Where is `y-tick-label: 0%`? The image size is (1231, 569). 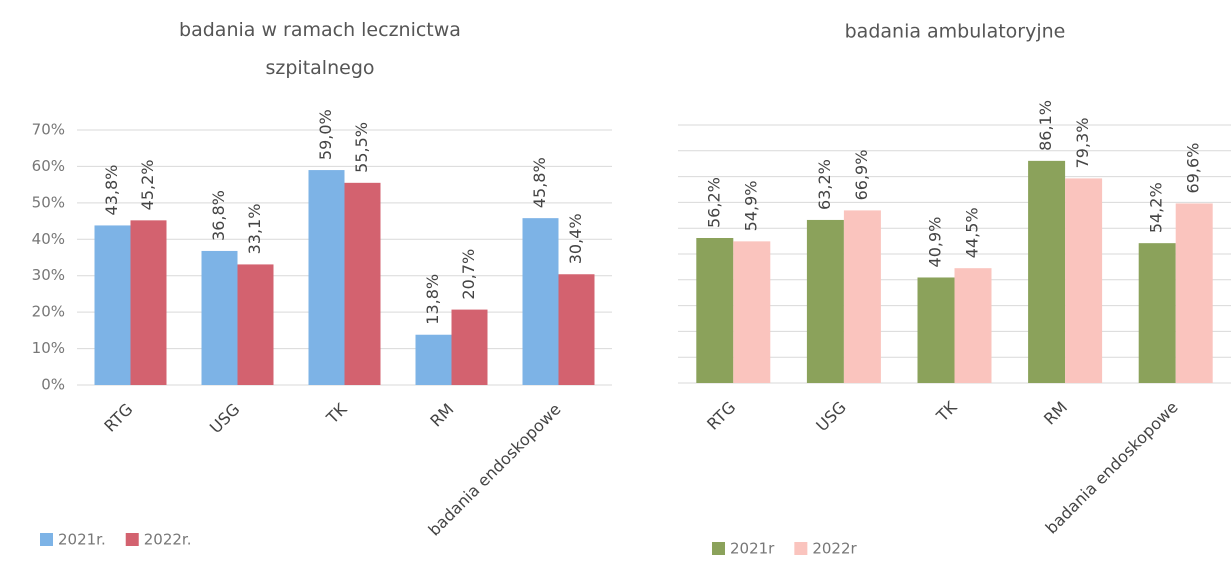 y-tick-label: 0% is located at coordinates (53, 385).